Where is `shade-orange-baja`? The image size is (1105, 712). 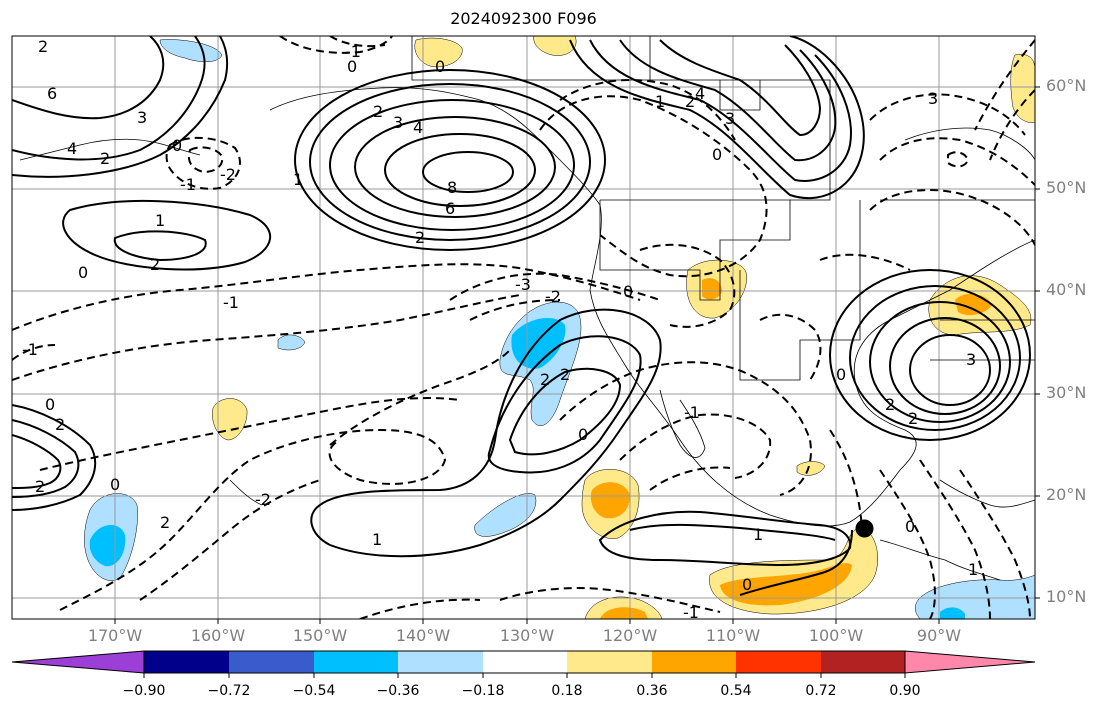
shade-orange-baja is located at coordinates (610, 500).